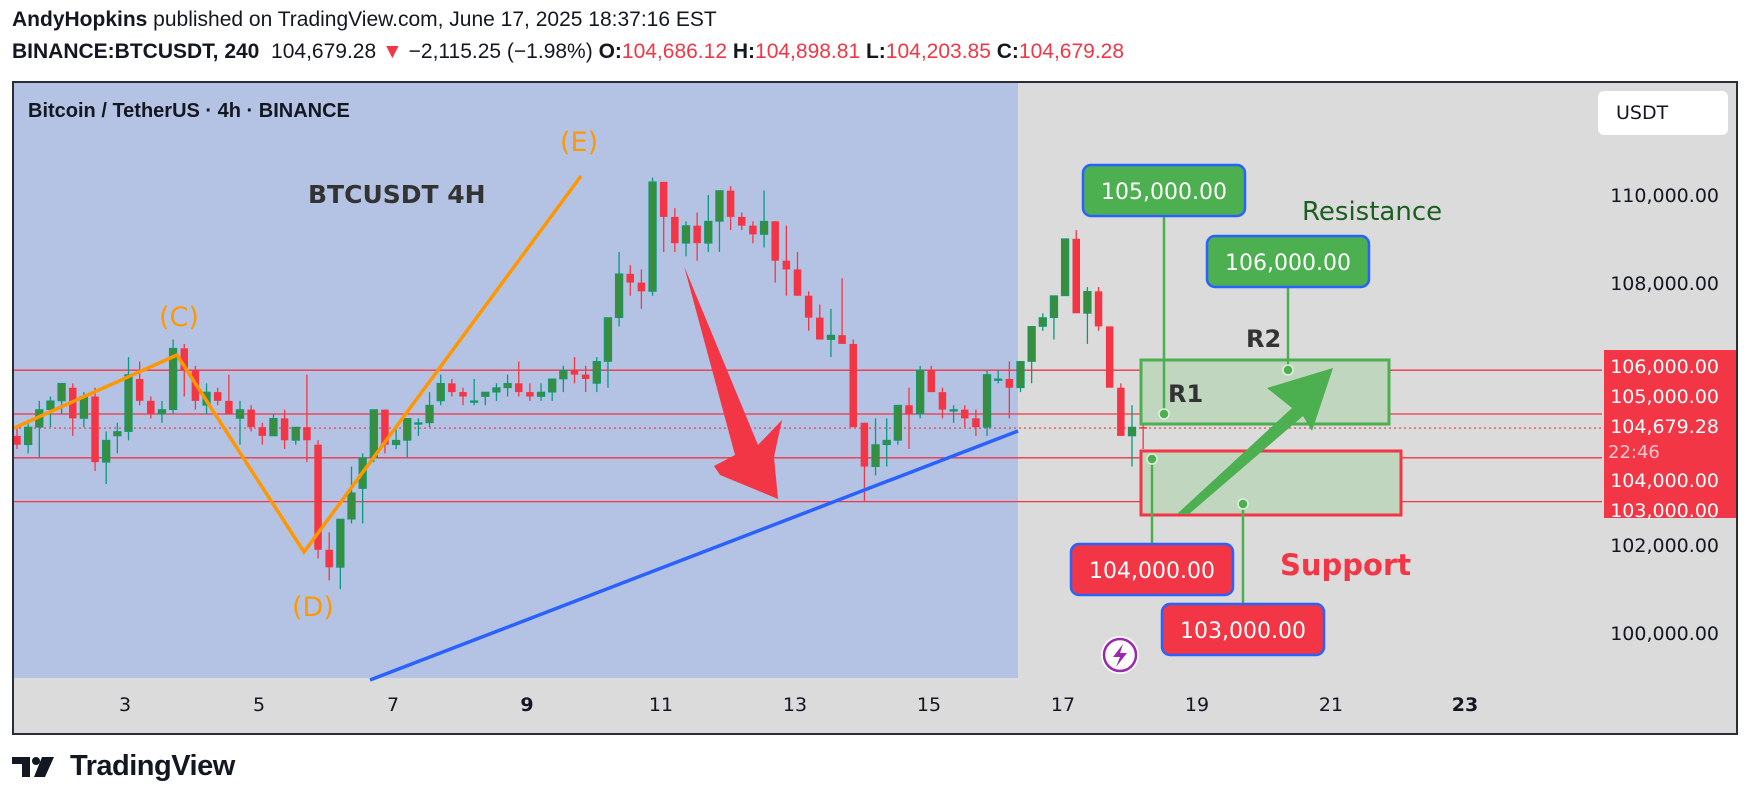 The height and width of the screenshot is (801, 1749). Describe the element at coordinates (1664, 367) in the screenshot. I see `badge-106000: 106,000.00` at that location.